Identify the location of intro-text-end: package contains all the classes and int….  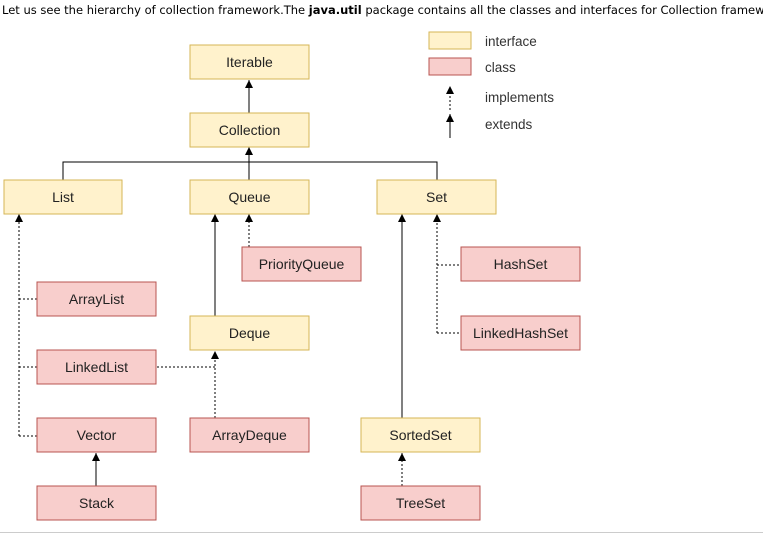
(562, 10).